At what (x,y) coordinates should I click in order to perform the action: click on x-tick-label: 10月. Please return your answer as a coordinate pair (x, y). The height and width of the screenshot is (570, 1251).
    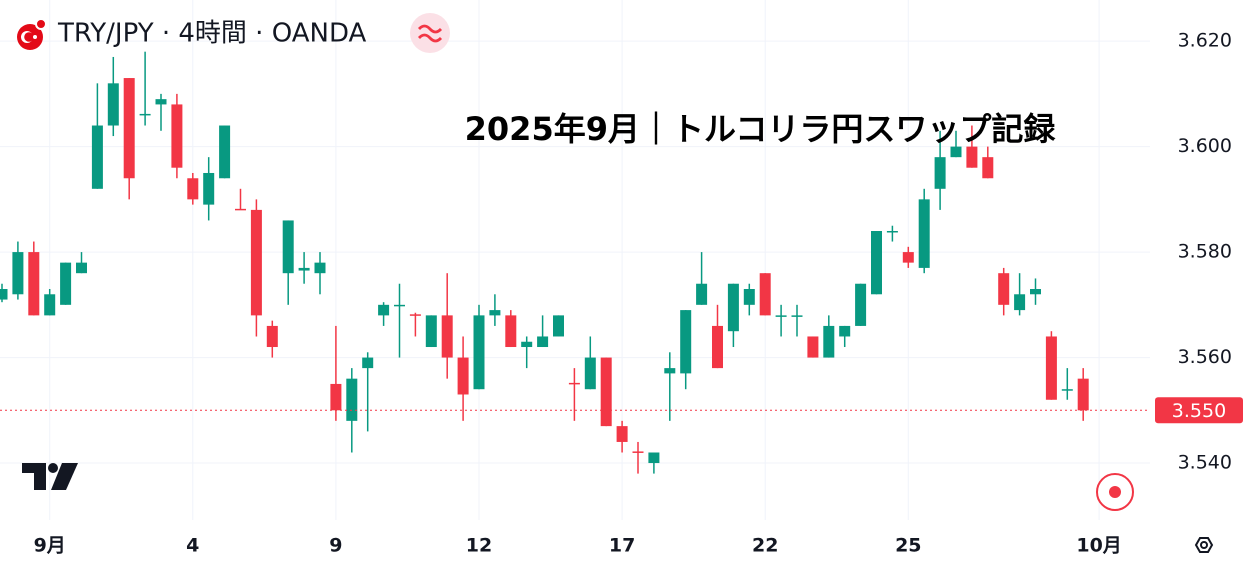
    Looking at the image, I should click on (1098, 546).